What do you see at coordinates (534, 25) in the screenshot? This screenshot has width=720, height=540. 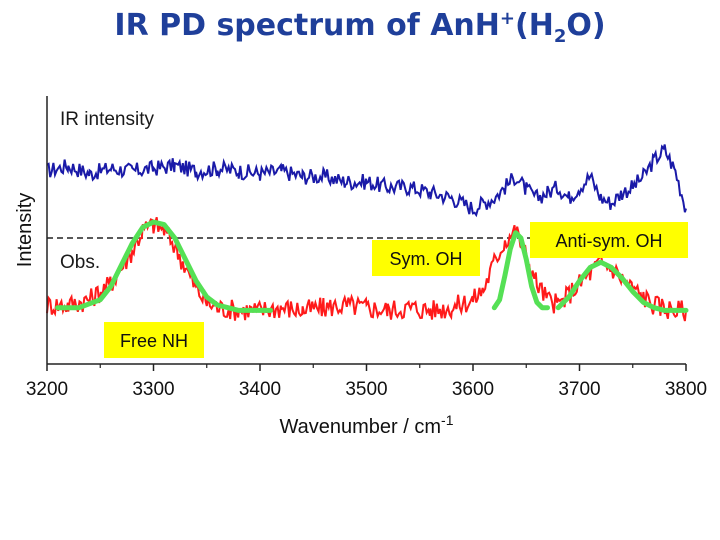 I see `title-open: (H` at bounding box center [534, 25].